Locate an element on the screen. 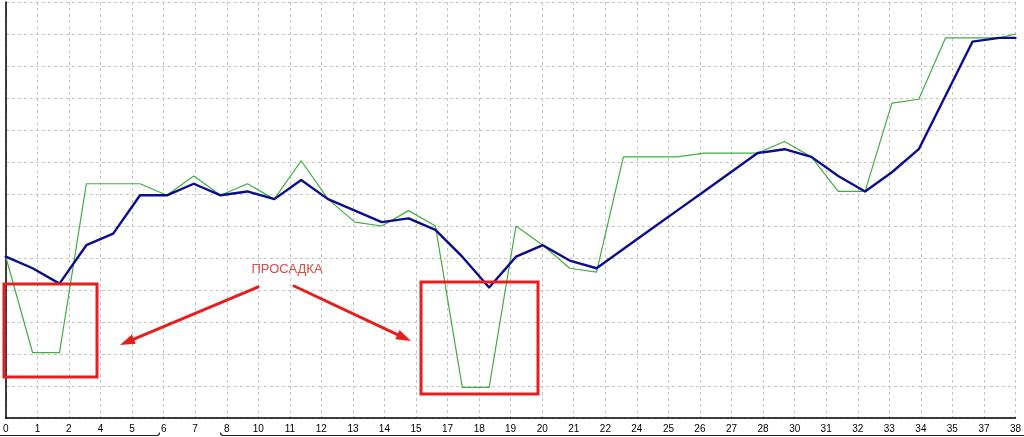 This screenshot has width=1024, height=437. x-tick-label: 2 is located at coordinates (69, 428).